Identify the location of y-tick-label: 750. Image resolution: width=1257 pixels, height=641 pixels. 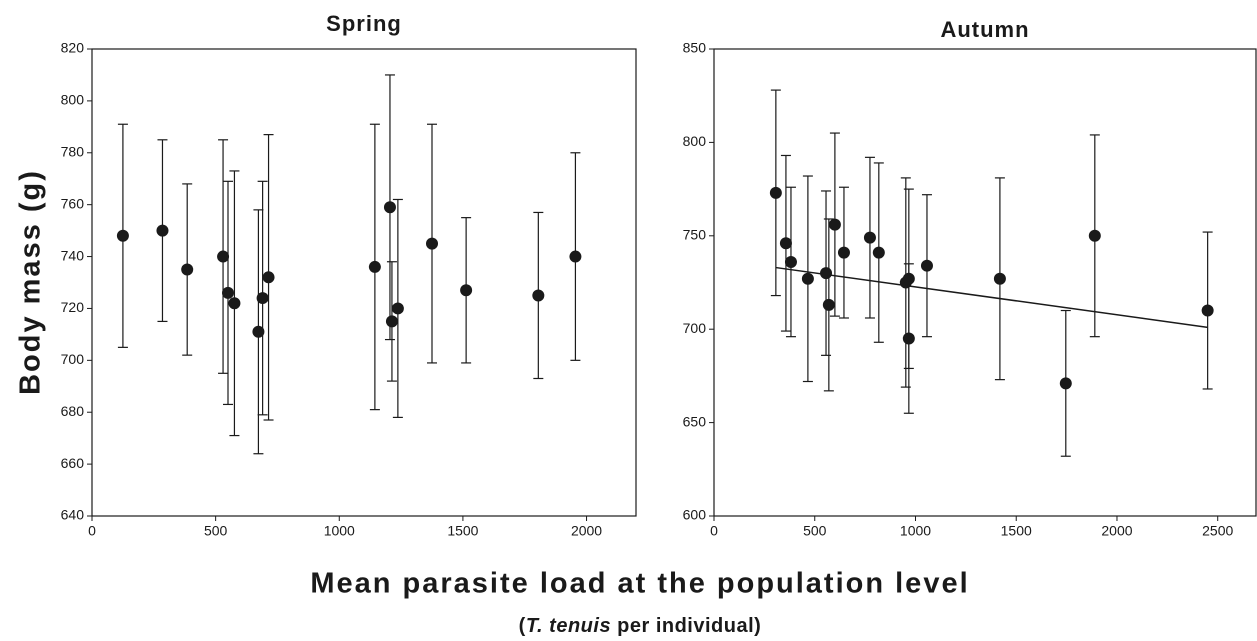
(695, 235).